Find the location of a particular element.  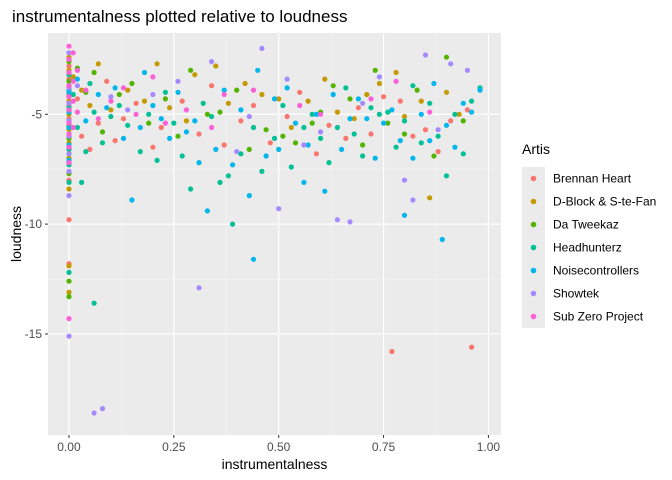

legend-label: Da Tweekaz is located at coordinates (586, 225).